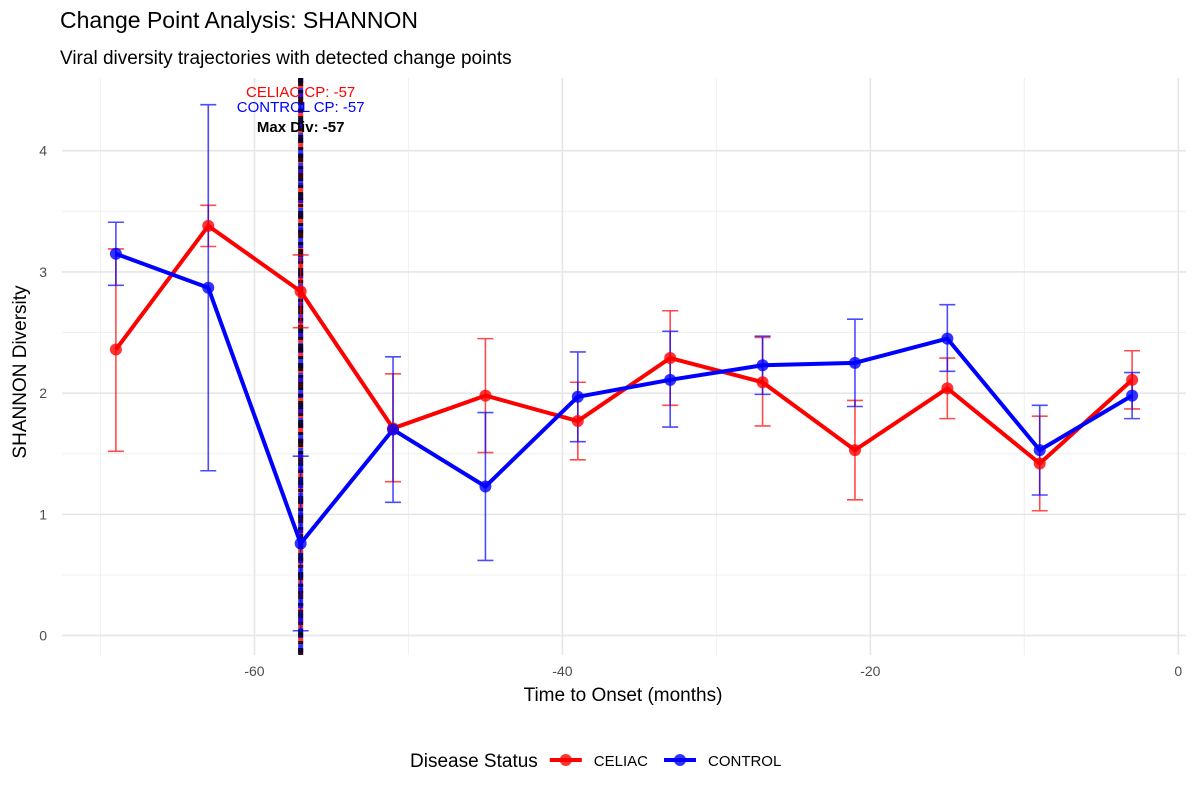 This screenshot has width=1200, height=800. I want to click on y-tick-label: 3, so click(43, 272).